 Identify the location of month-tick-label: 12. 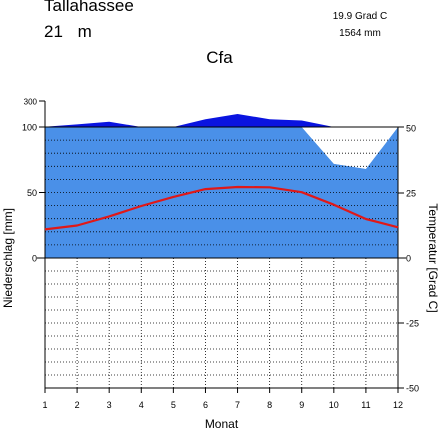
(398, 405).